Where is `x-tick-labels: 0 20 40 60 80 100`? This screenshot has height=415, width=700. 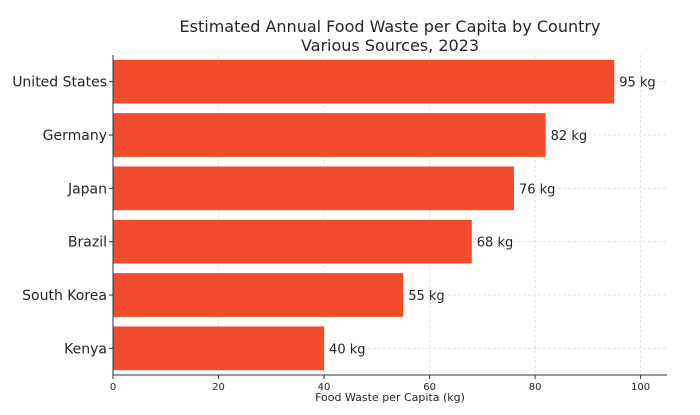
x-tick-labels: 0 20 40 60 80 100 is located at coordinates (380, 387).